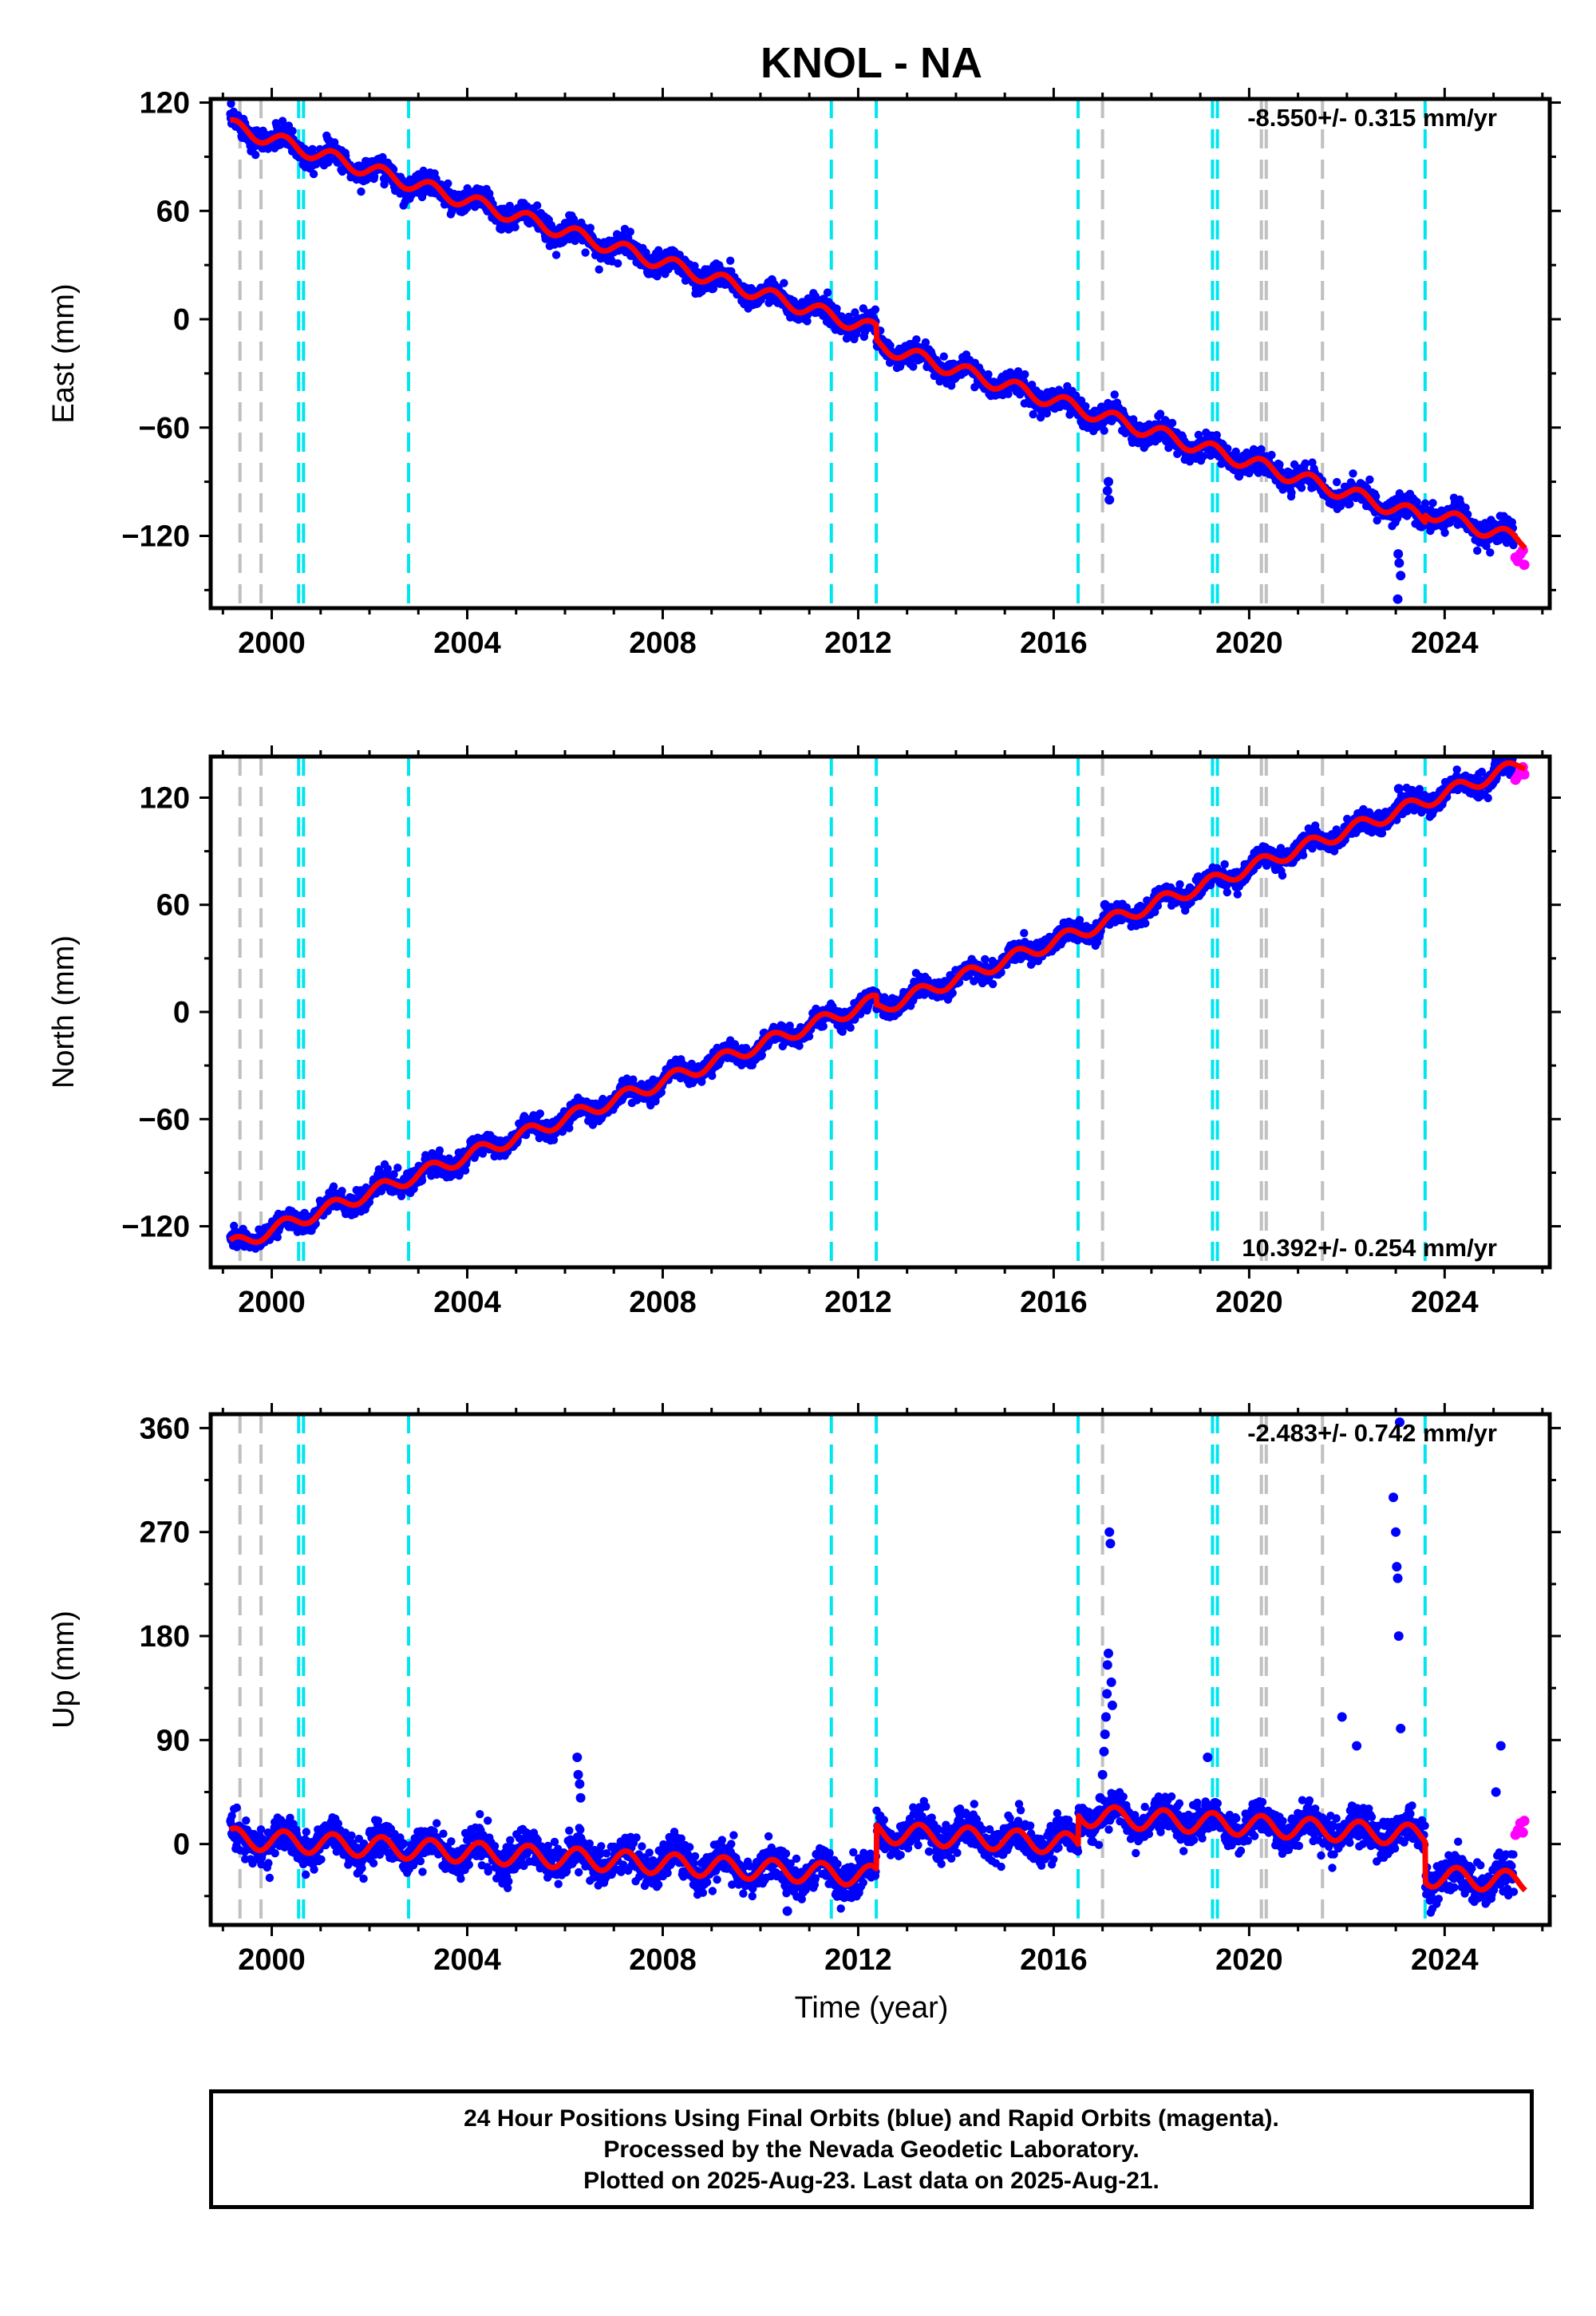  What do you see at coordinates (467, 643) in the screenshot?
I see `x-tick-label: 2004` at bounding box center [467, 643].